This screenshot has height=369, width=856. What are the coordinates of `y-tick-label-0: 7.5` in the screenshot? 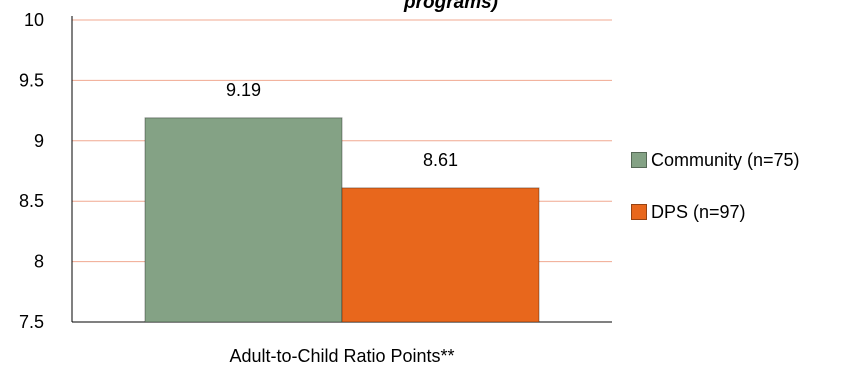 It's located at (31, 322).